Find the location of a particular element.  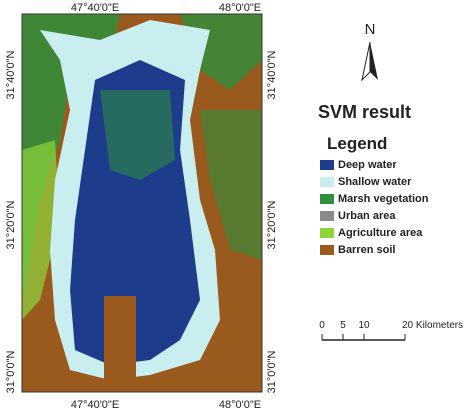

arrow-left is located at coordinates (366, 61).